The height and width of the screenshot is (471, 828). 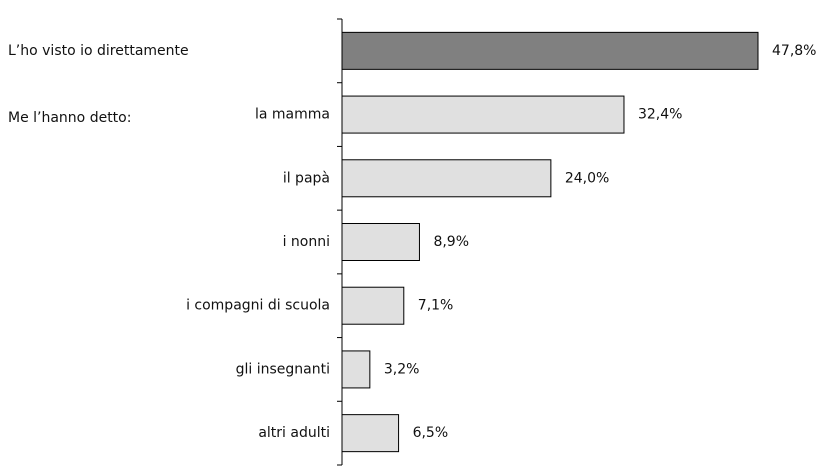 I want to click on value-label: 24,0%, so click(x=587, y=178).